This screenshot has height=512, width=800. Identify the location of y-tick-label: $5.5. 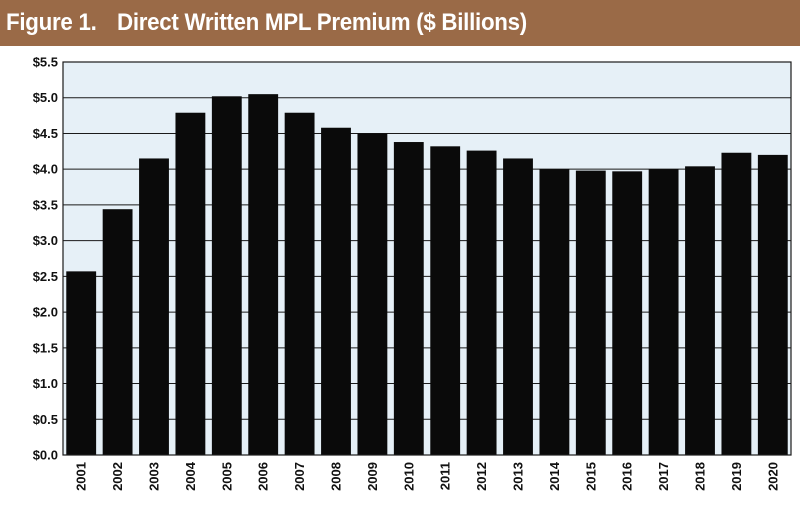
(45, 62).